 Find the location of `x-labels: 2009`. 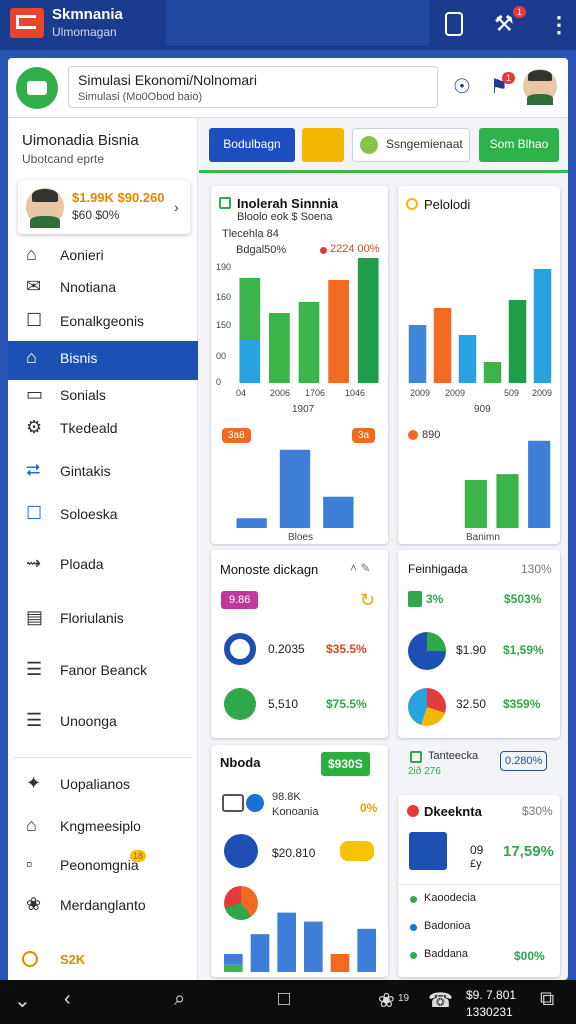

x-labels: 2009 is located at coordinates (542, 393).